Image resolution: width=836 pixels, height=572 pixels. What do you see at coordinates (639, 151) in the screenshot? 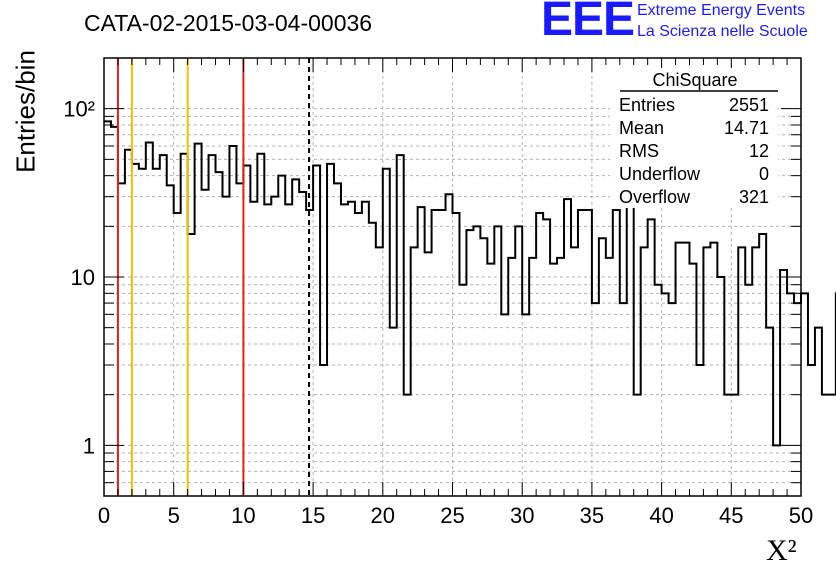
I see `stats-row-label: RMS` at bounding box center [639, 151].